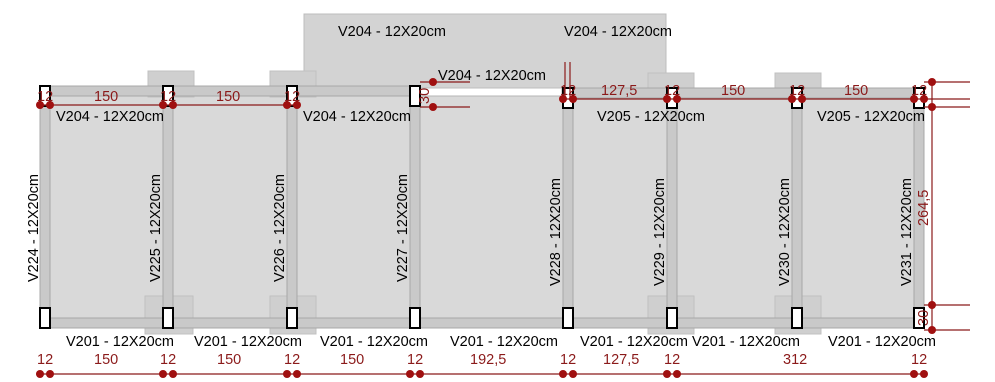 The image size is (995, 382). Describe the element at coordinates (907, 232) in the screenshot. I see `beam-label-vertical: V231 - 12X20cm` at that location.